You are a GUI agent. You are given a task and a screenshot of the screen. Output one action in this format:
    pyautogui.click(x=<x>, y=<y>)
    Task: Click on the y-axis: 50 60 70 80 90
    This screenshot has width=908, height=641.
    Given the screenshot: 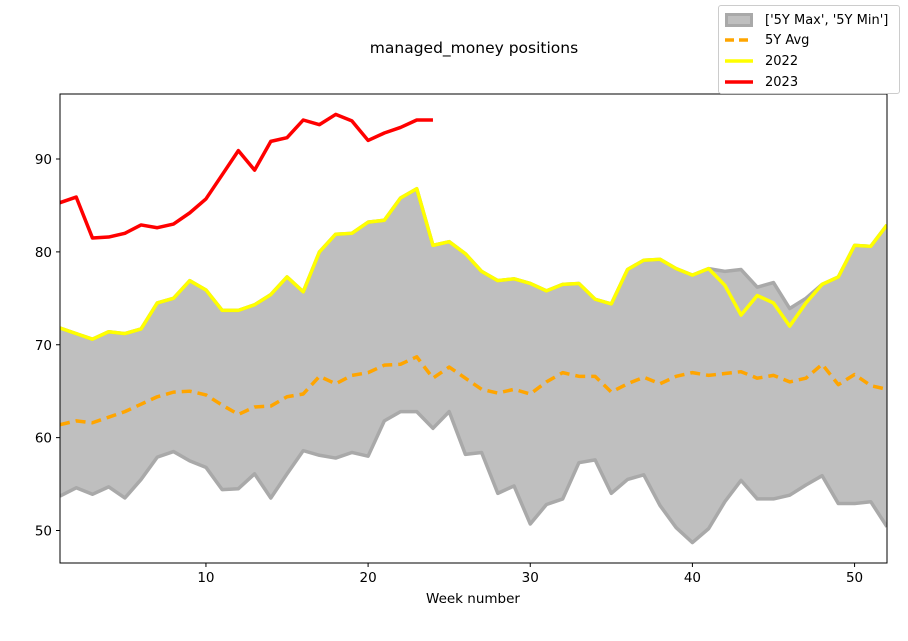 What is the action you would take?
    pyautogui.click(x=47, y=345)
    